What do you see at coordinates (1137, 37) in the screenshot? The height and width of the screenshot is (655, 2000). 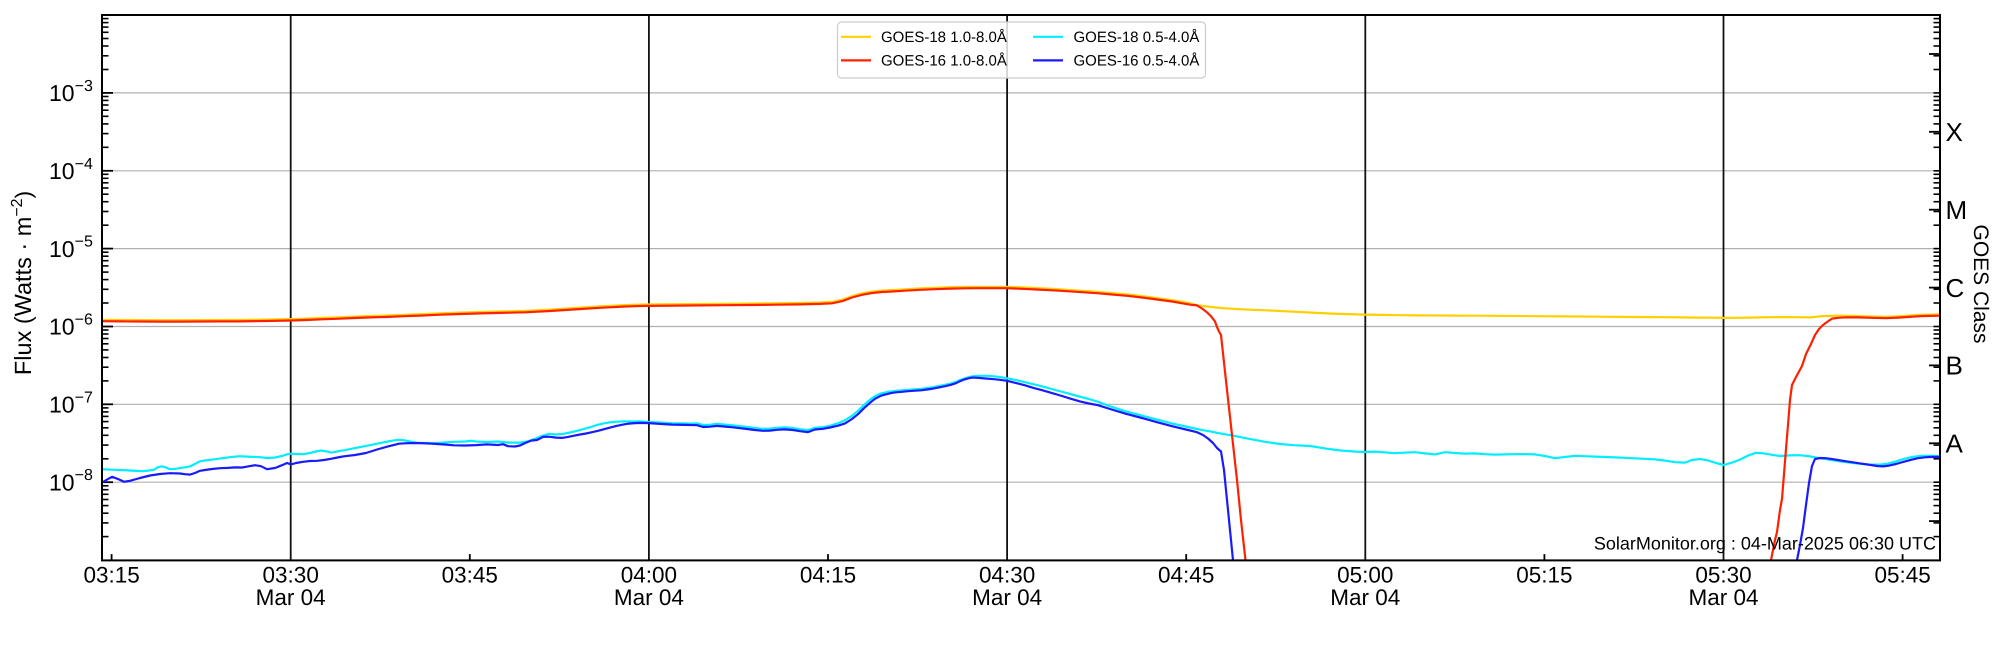 I see `svg-text: GOES-18 0.5-4.0Å` at bounding box center [1137, 37].